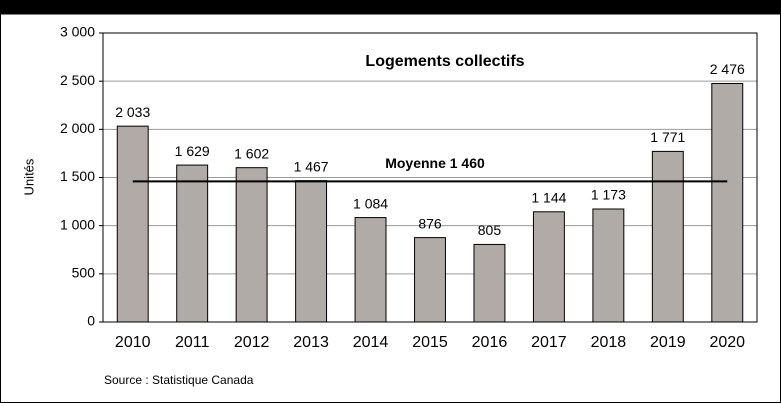 Image resolution: width=781 pixels, height=403 pixels. Describe the element at coordinates (667, 137) in the screenshot. I see `value-label: 1 771` at that location.